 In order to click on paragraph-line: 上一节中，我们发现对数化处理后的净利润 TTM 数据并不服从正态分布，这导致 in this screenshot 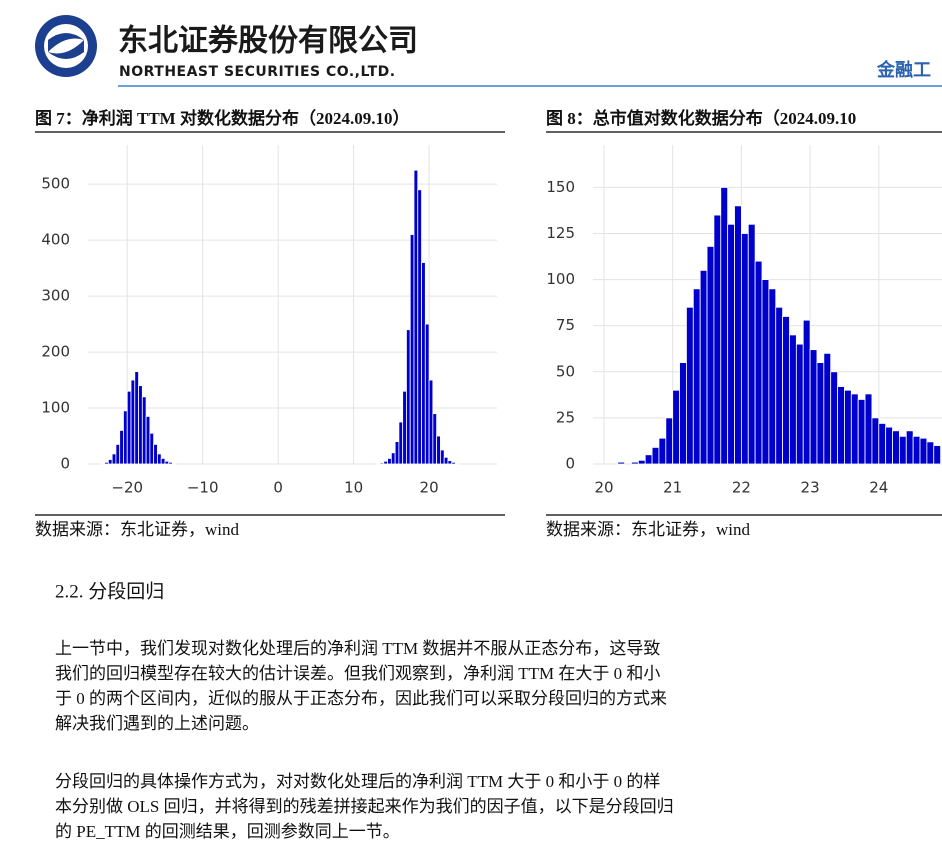, I will do `click(357, 648)`.